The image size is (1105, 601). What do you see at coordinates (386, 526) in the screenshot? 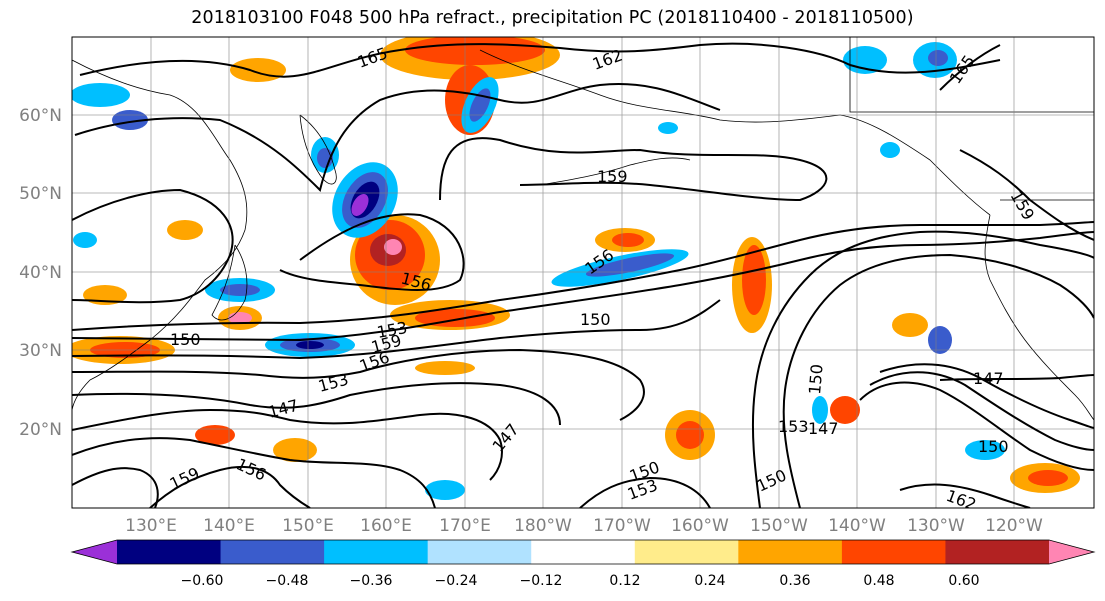
I see `lon-tick-label: 160°E` at bounding box center [386, 526].